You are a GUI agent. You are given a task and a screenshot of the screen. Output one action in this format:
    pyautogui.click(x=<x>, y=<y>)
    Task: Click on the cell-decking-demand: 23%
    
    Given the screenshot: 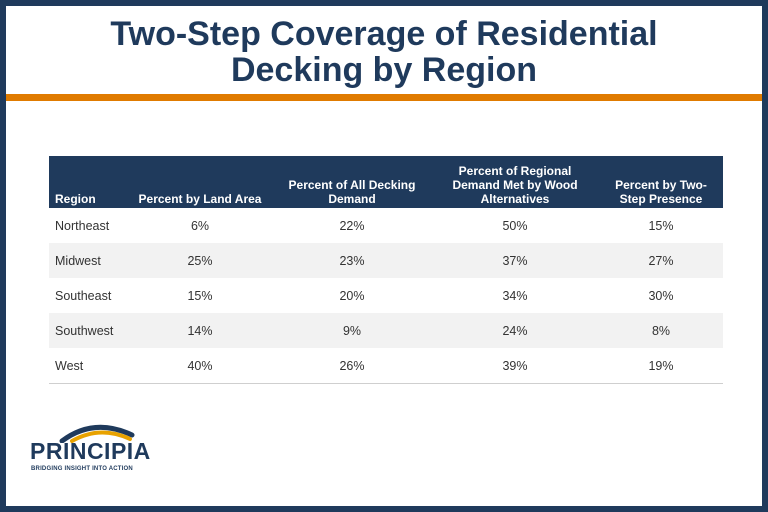 What is the action you would take?
    pyautogui.click(x=352, y=260)
    